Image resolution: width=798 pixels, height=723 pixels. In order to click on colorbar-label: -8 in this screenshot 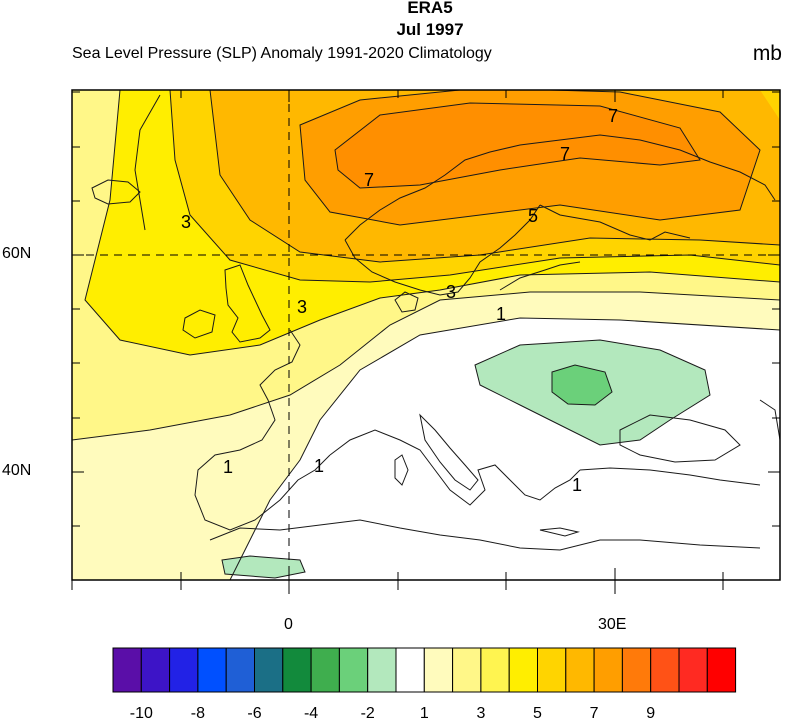, I will do `click(198, 713)`.